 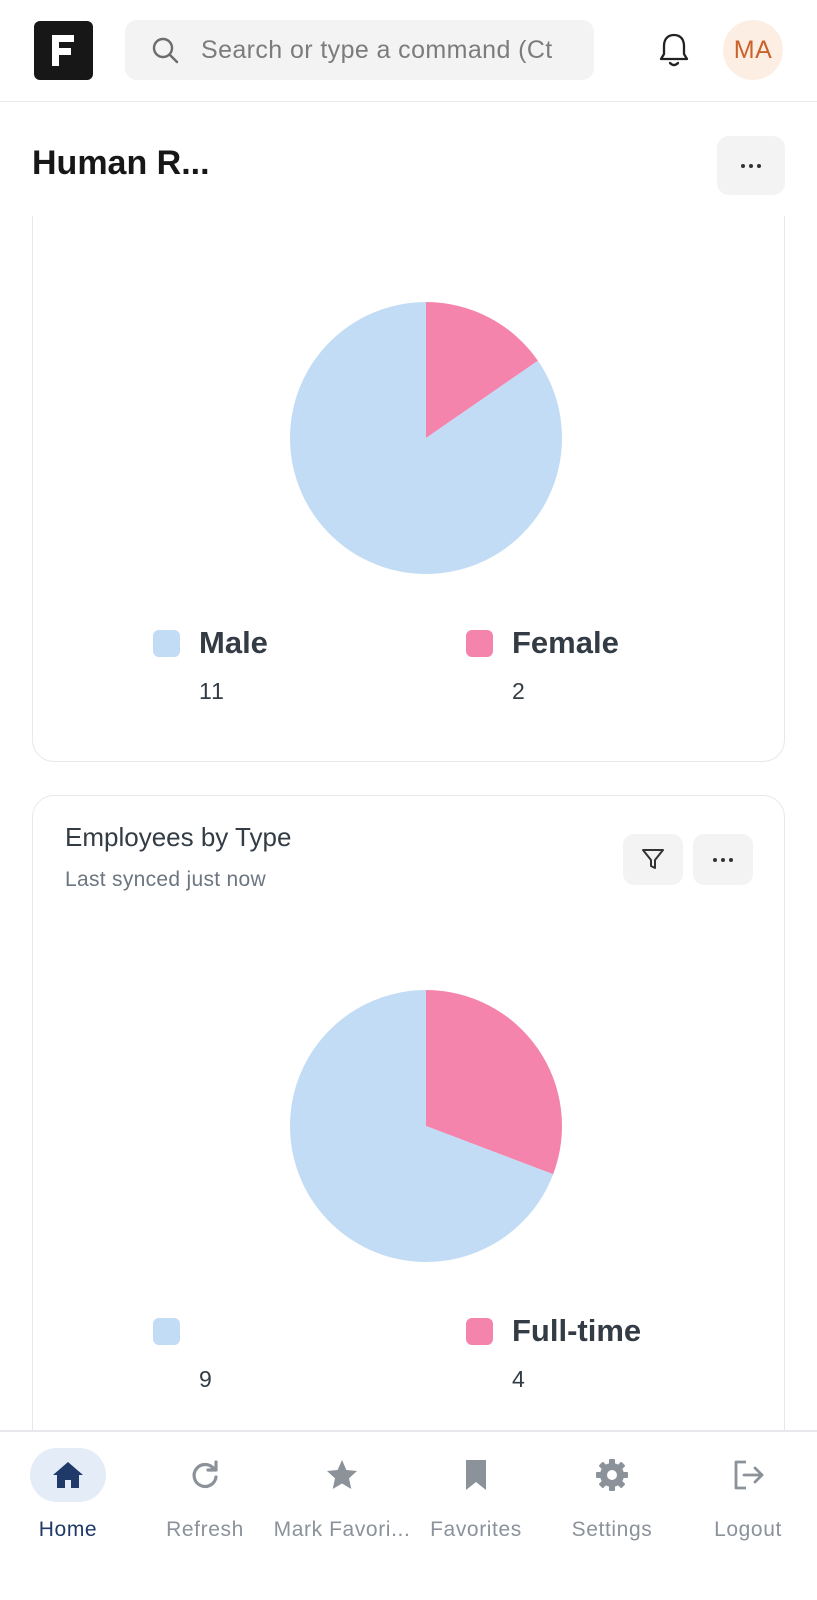 What do you see at coordinates (205, 1475) in the screenshot?
I see `refresh-icon` at bounding box center [205, 1475].